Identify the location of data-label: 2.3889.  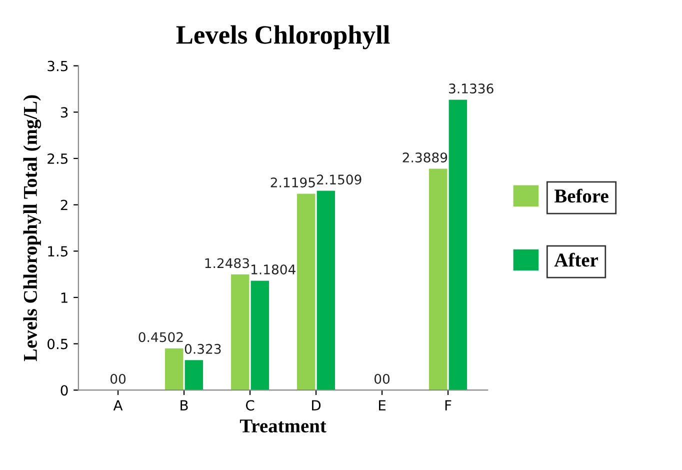
(425, 157).